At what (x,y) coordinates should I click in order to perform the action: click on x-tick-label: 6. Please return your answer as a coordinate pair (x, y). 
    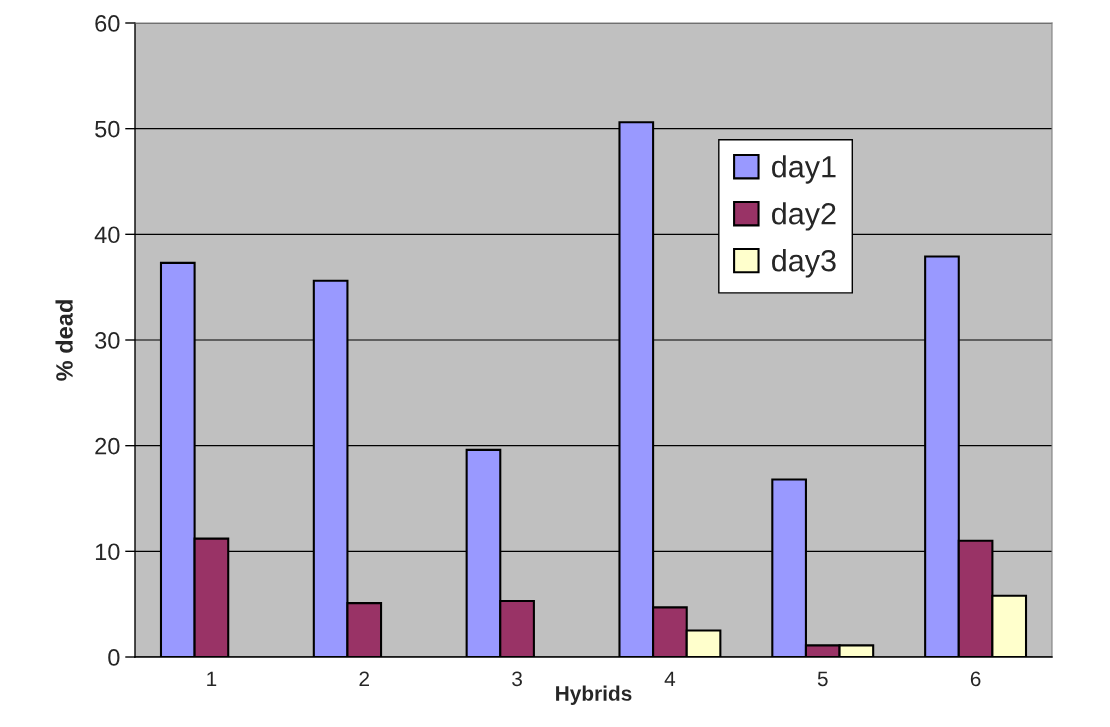
    Looking at the image, I should click on (975, 679).